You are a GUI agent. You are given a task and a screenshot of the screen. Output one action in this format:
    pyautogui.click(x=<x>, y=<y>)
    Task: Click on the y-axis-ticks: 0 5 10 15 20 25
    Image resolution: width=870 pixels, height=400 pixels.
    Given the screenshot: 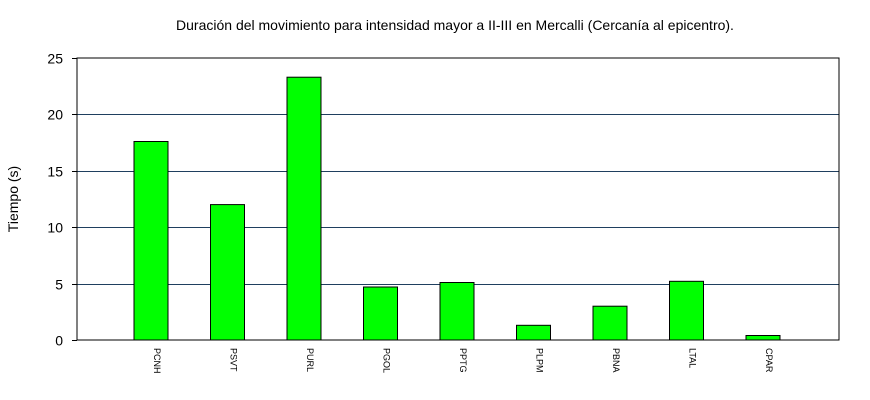 What is the action you would take?
    pyautogui.click(x=62, y=200)
    